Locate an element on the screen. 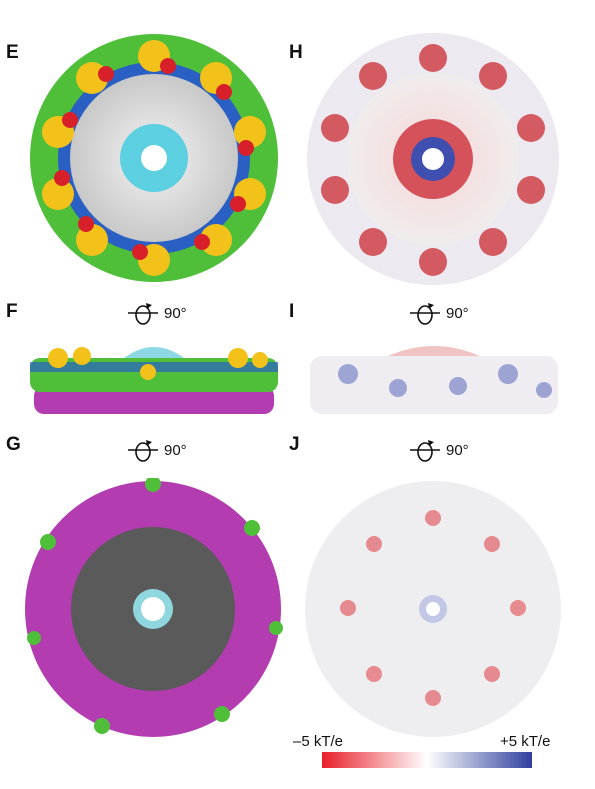 The height and width of the screenshot is (789, 595). panel-j-electrostatic-bottom-view-image is located at coordinates (433, 609).